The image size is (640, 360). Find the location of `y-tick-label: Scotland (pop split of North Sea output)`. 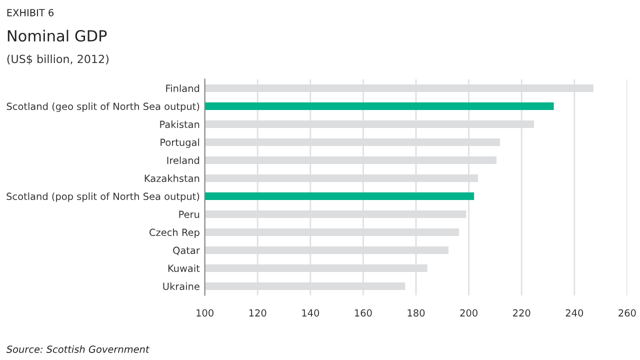

y-tick-label: Scotland (pop split of North Sea output) is located at coordinates (103, 197).